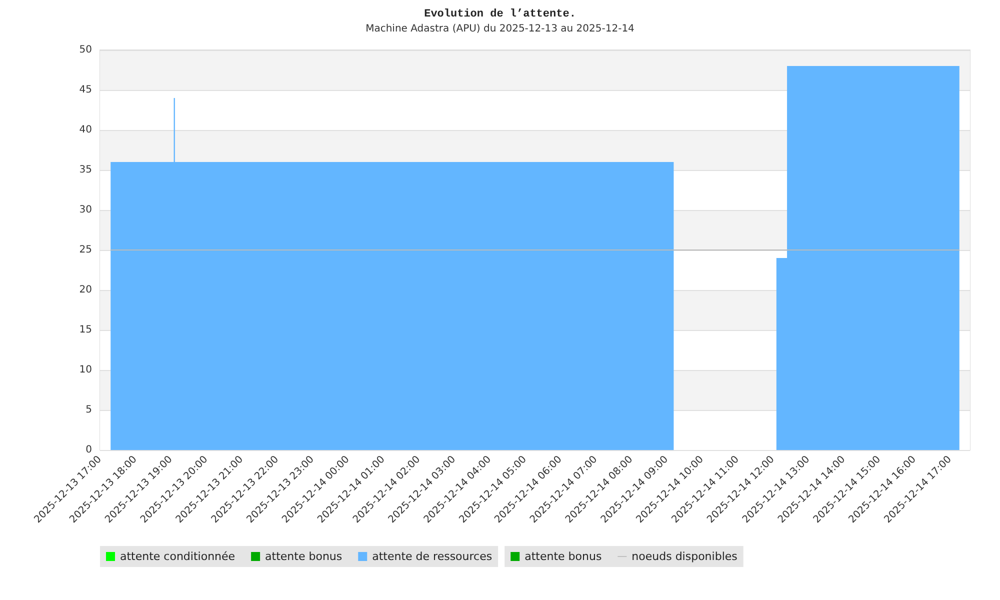  What do you see at coordinates (85, 290) in the screenshot?
I see `y-tick-label: 20` at bounding box center [85, 290].